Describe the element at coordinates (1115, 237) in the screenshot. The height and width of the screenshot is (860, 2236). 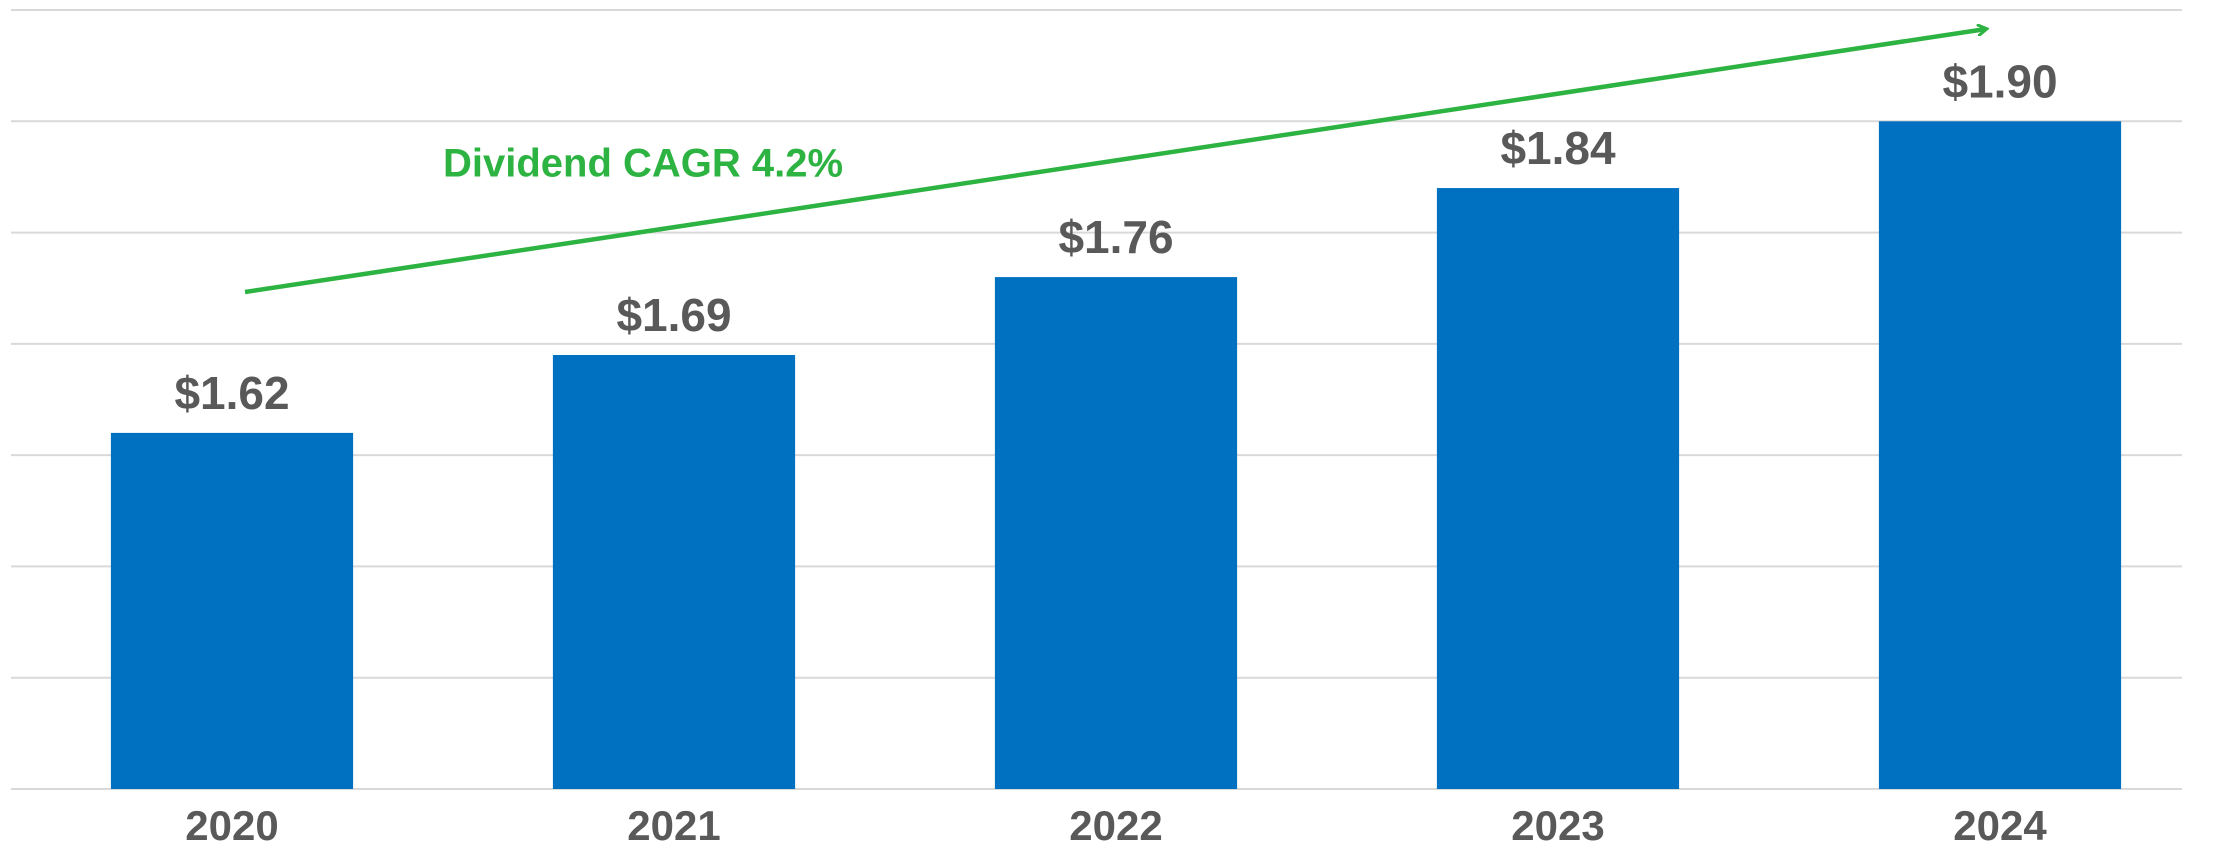
I see `value-label: $1.76` at that location.